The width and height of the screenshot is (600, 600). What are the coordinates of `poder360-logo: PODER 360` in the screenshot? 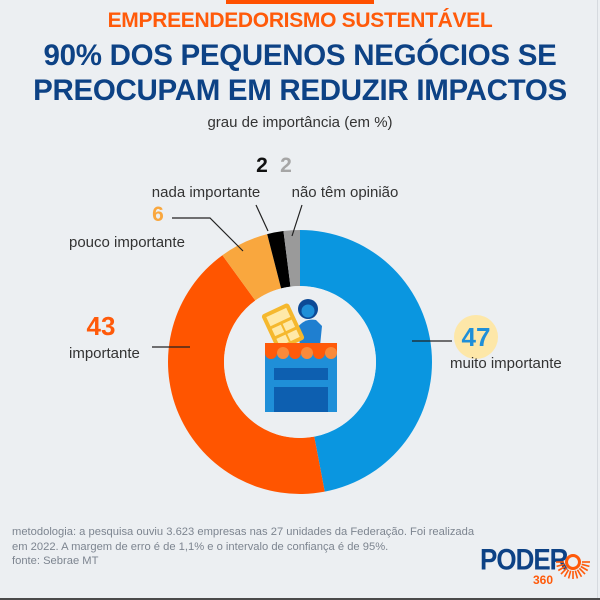 It's located at (537, 565).